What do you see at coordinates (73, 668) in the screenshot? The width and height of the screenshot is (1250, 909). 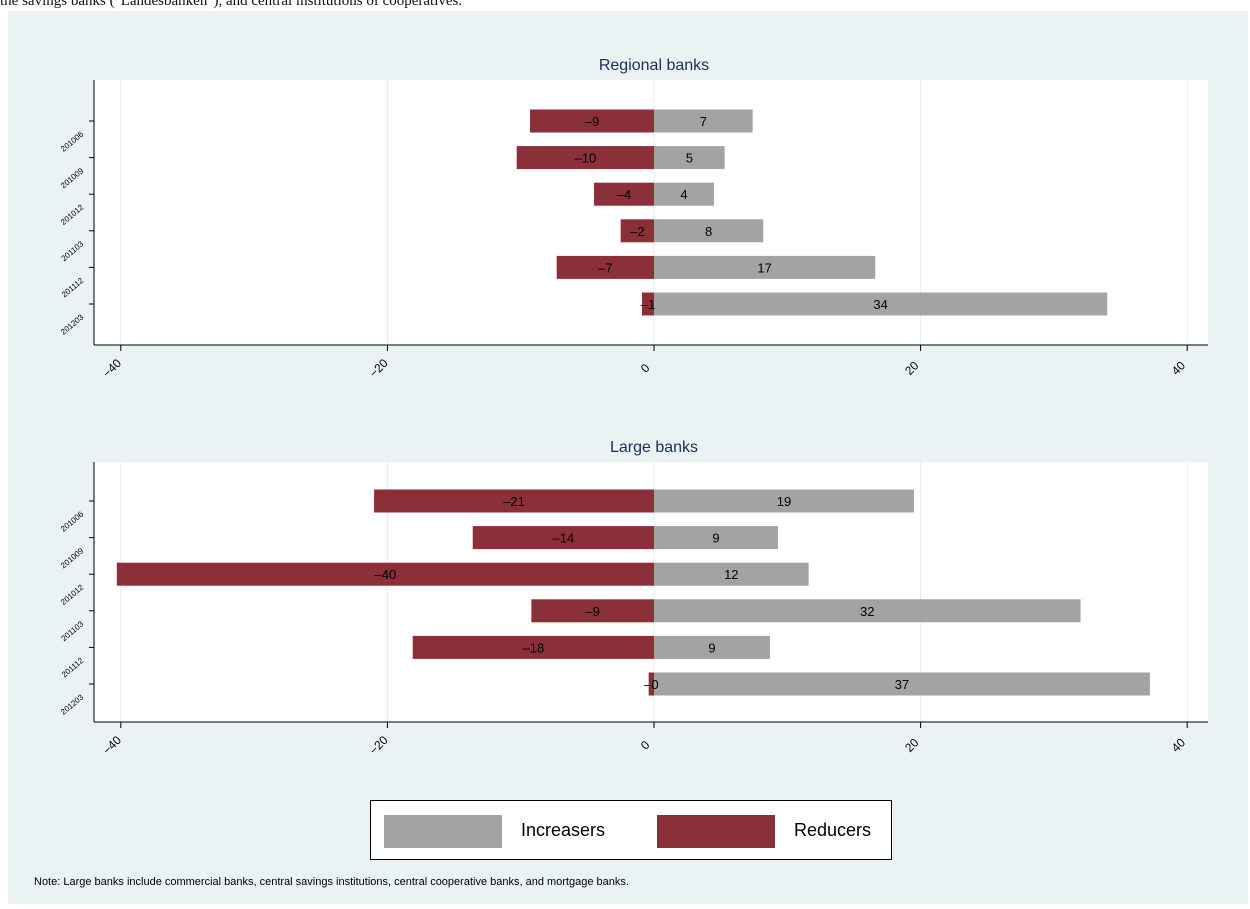 I see `large-banks-category-label: 201112` at bounding box center [73, 668].